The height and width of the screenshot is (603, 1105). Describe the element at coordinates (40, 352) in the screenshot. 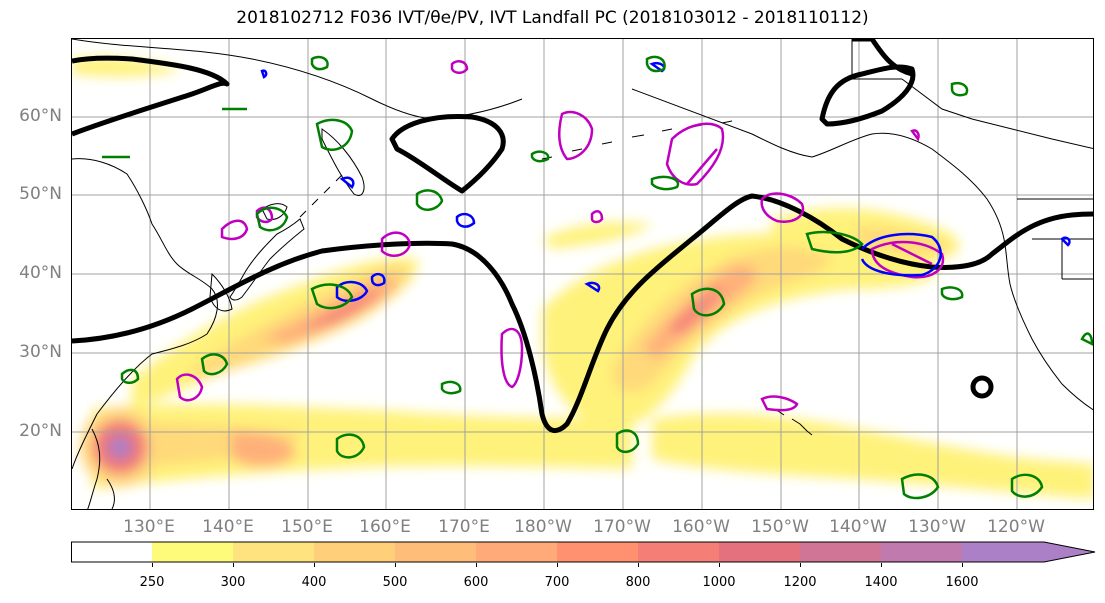

I see `lat-label-30n: 30°N` at that location.